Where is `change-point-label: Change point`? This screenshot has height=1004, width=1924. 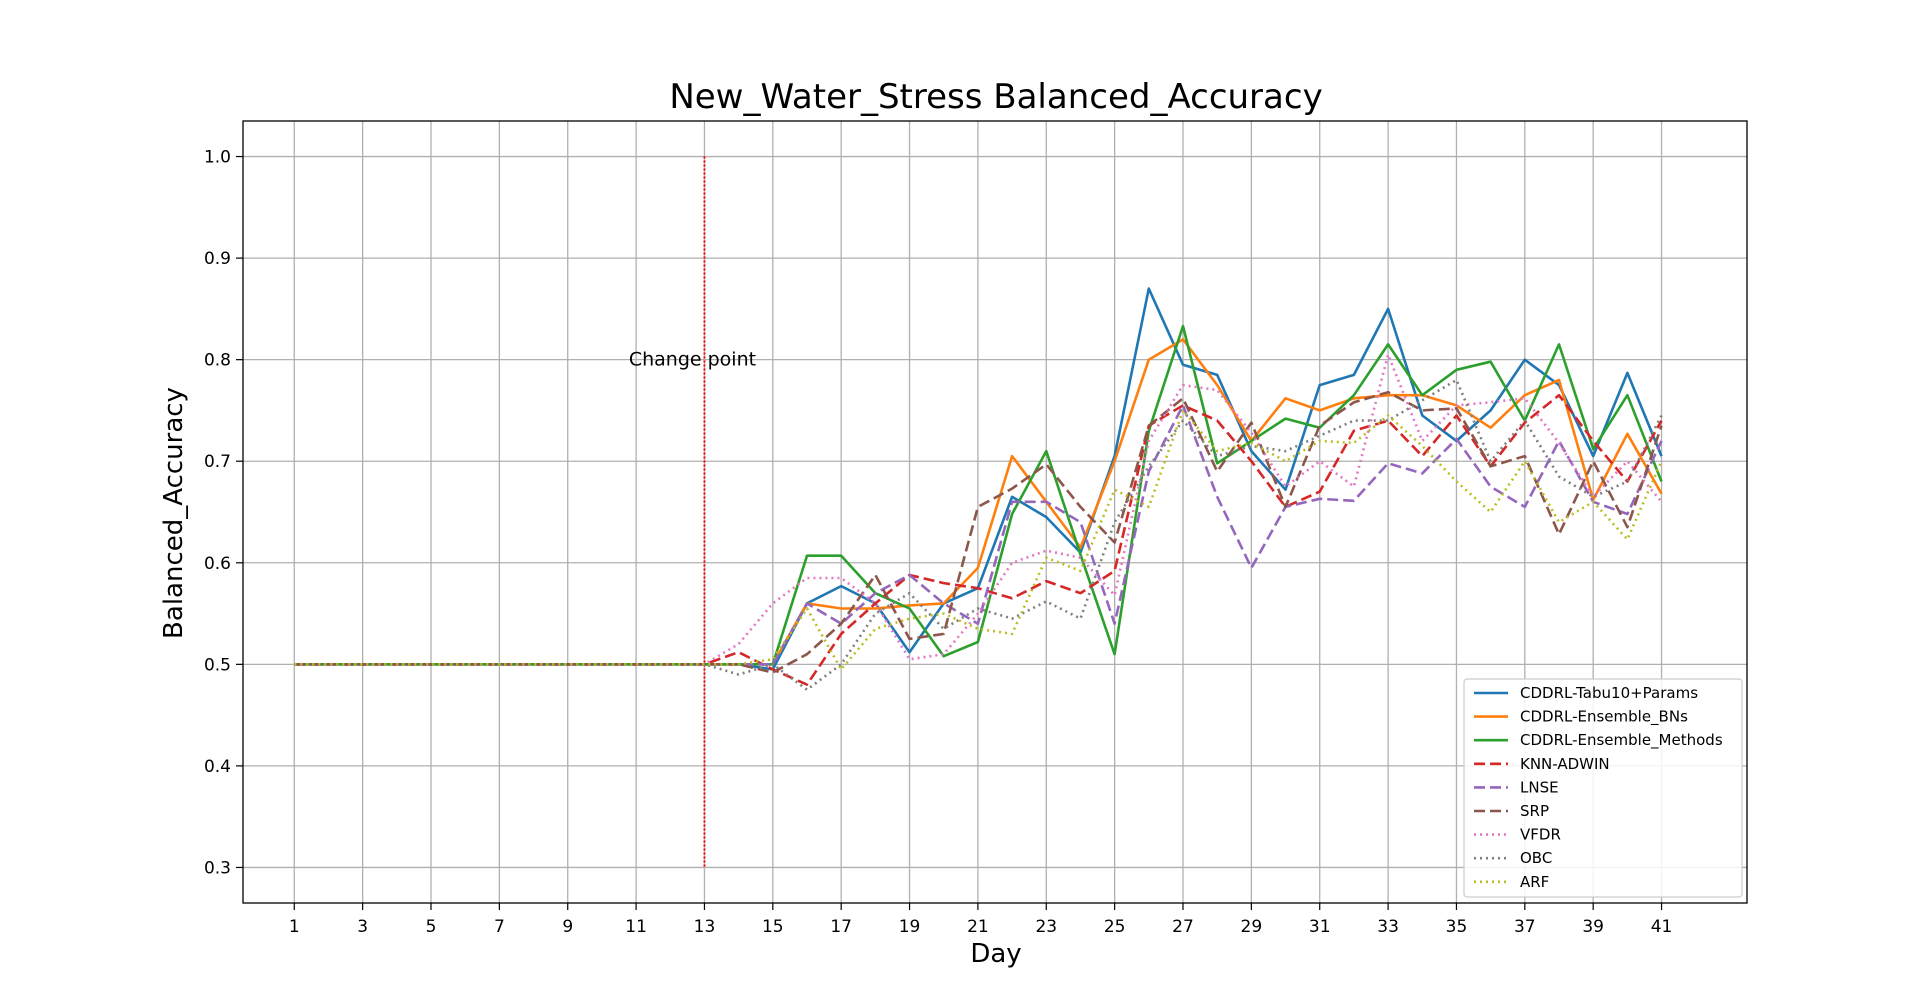
change-point-label: Change point is located at coordinates (692, 360).